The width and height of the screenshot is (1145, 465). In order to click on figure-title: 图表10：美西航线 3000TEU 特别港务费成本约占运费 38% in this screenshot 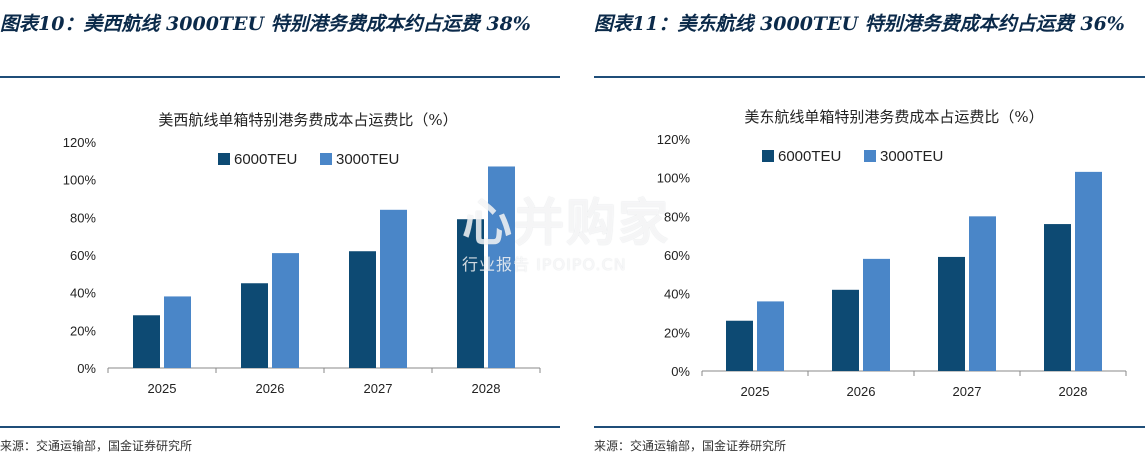, I will do `click(265, 24)`.